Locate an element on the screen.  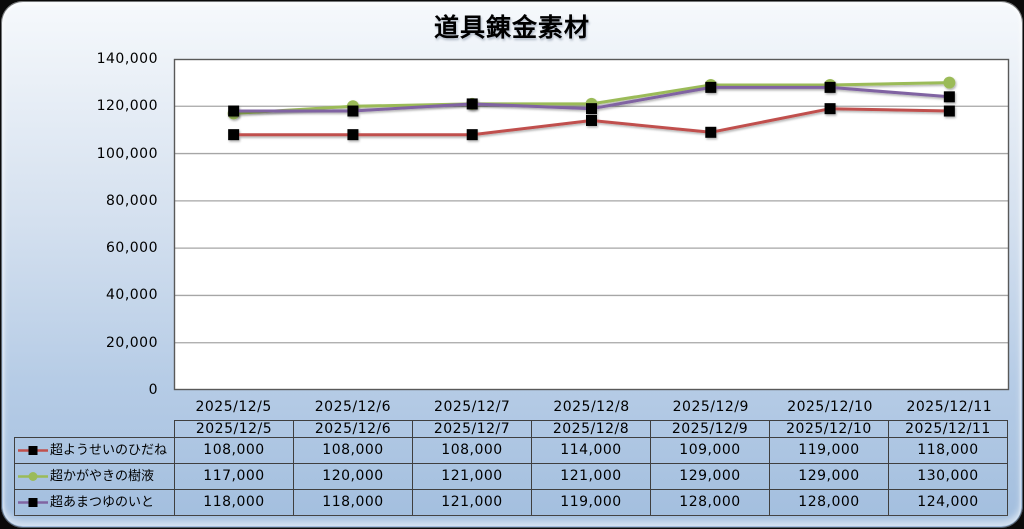
series-name: 超あまつゆのいと is located at coordinates (102, 502).